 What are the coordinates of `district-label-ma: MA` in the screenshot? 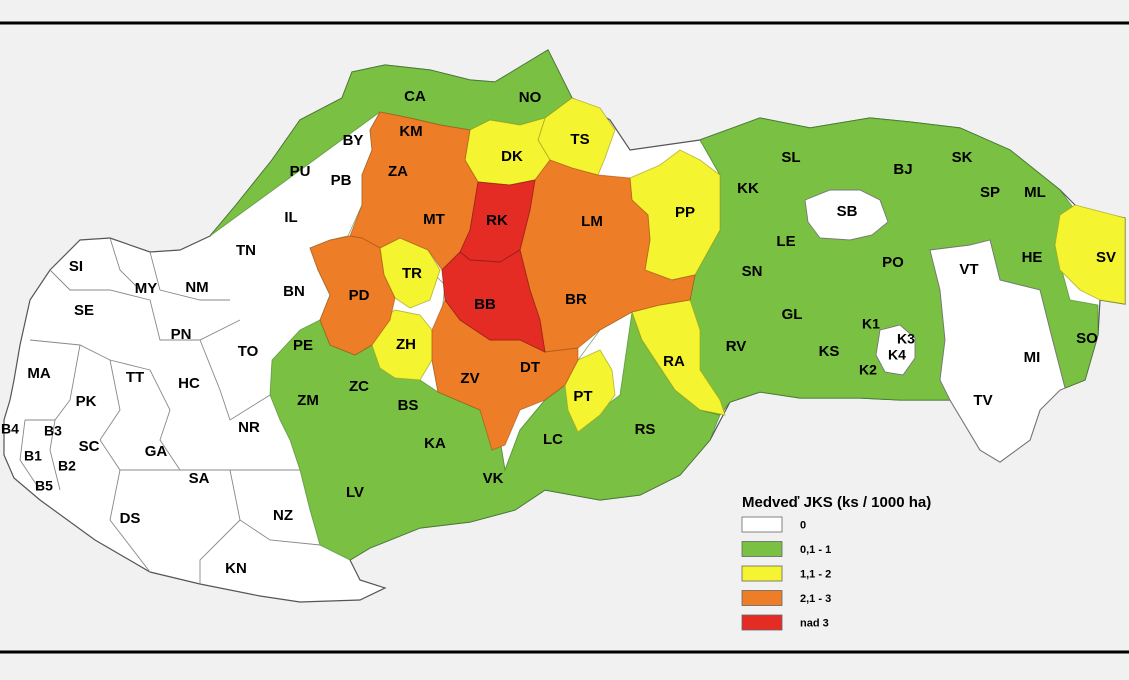 It's located at (38, 373).